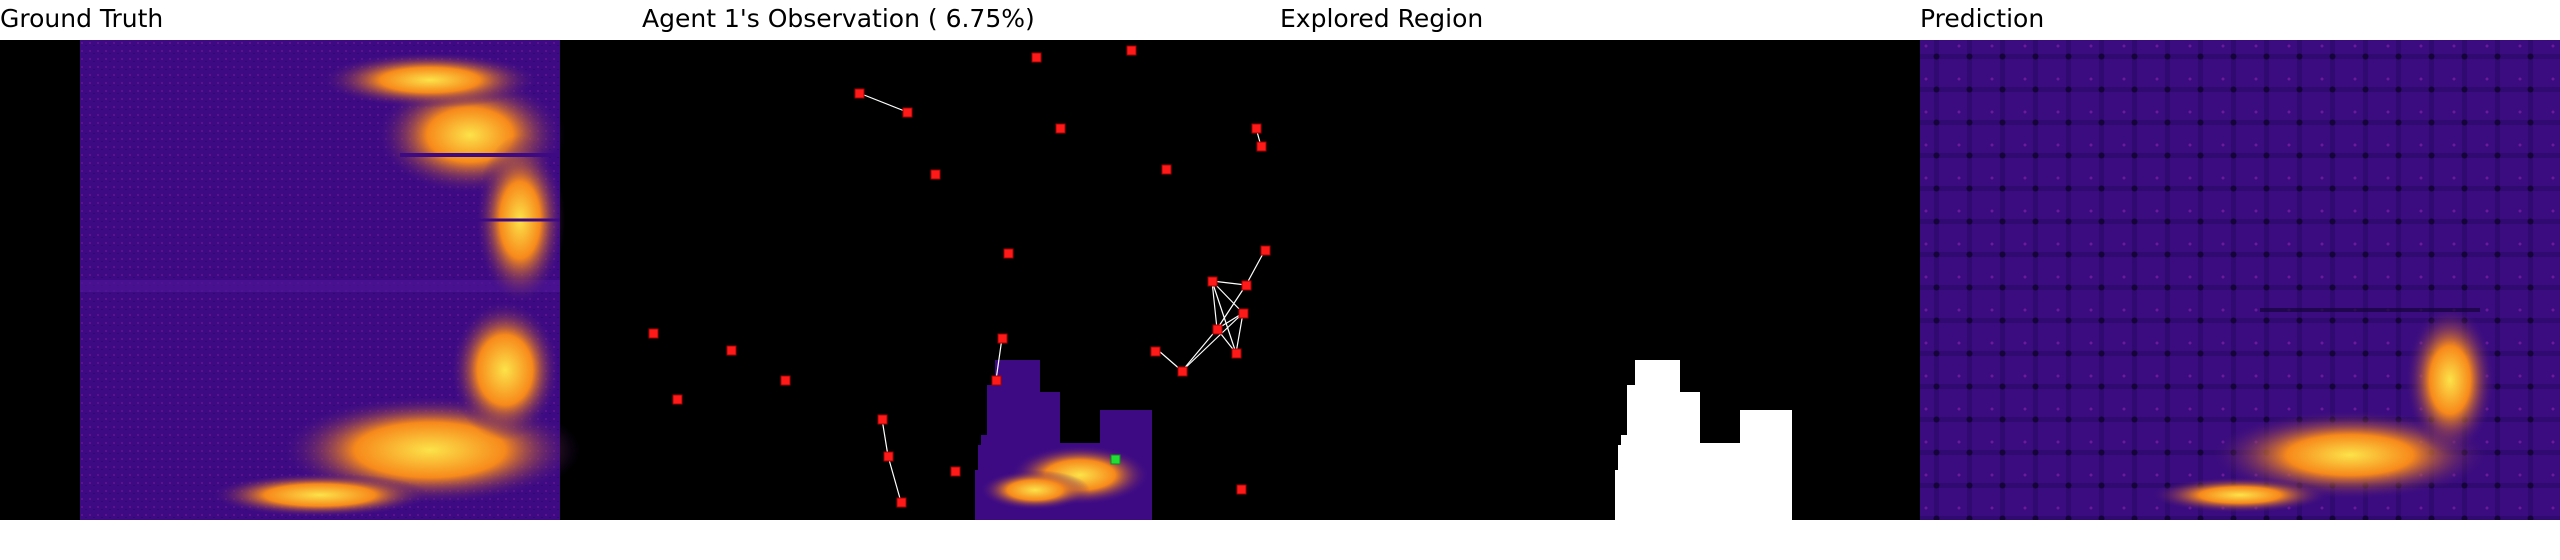  I want to click on explored-area, so click(1703, 440).